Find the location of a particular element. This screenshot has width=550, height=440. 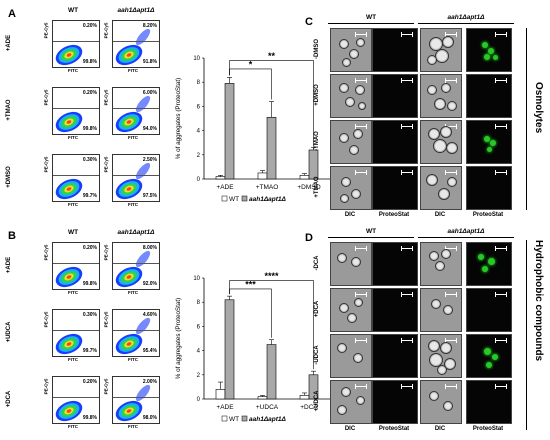

flow-a-header-wt: WT is located at coordinates (73, 10).